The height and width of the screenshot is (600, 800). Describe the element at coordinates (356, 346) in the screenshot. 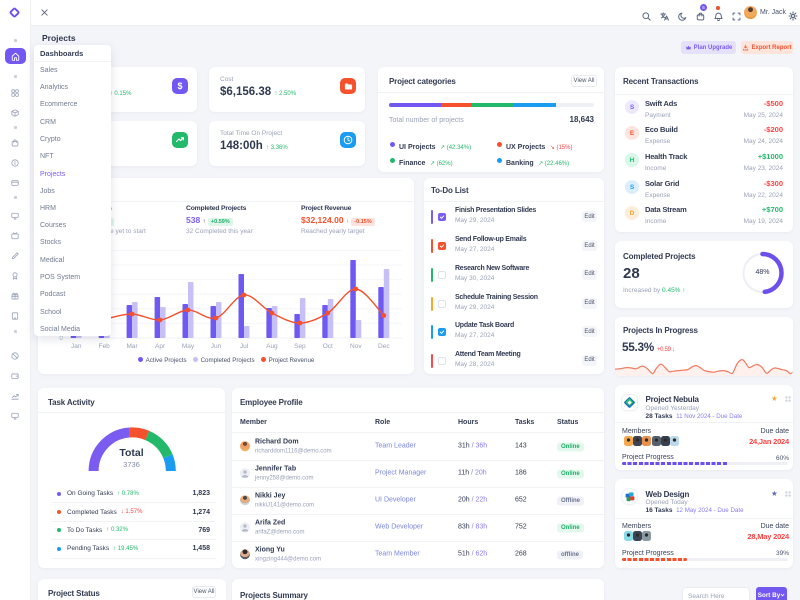

I see `svg-text: Nov` at that location.